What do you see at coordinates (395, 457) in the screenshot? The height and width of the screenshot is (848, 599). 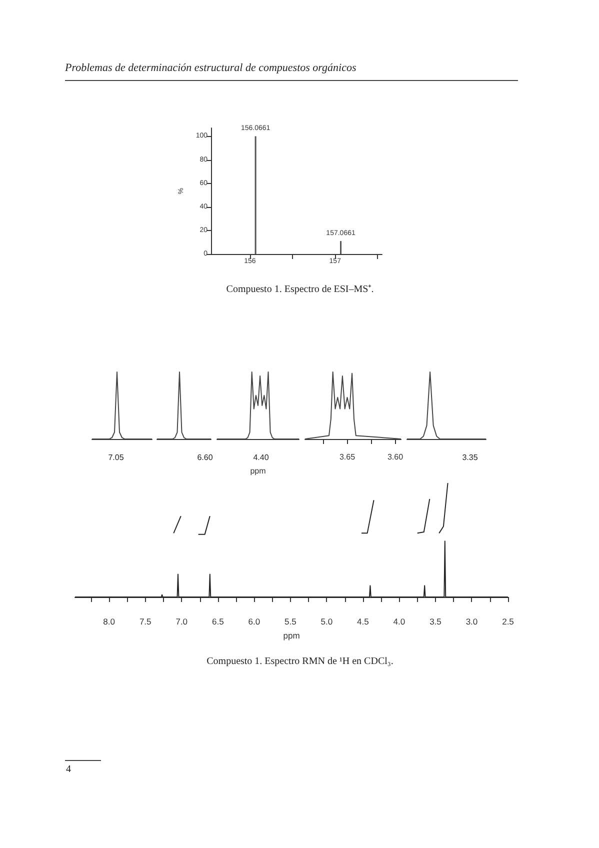 I see `x-tick-label: 3.60` at bounding box center [395, 457].